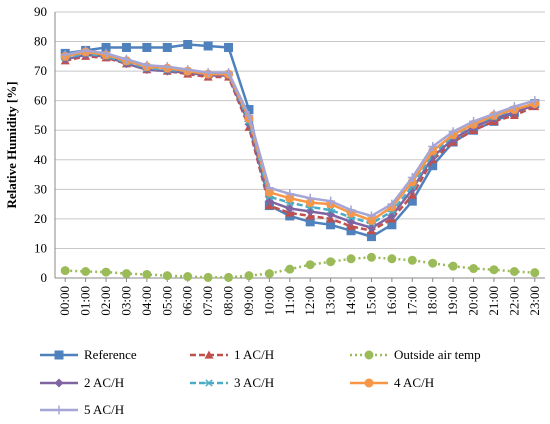 The image size is (550, 424). What do you see at coordinates (40, 70) in the screenshot?
I see `y-tick-label: 70` at bounding box center [40, 70].